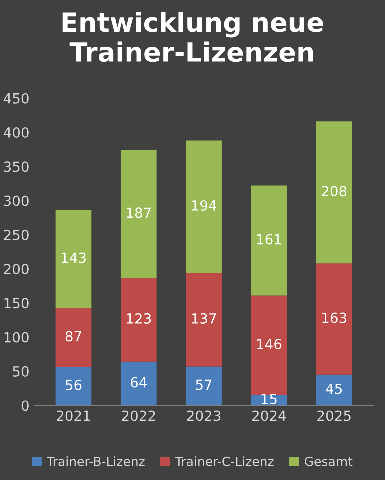  I want to click on y-tick-label: 250, so click(16, 235).